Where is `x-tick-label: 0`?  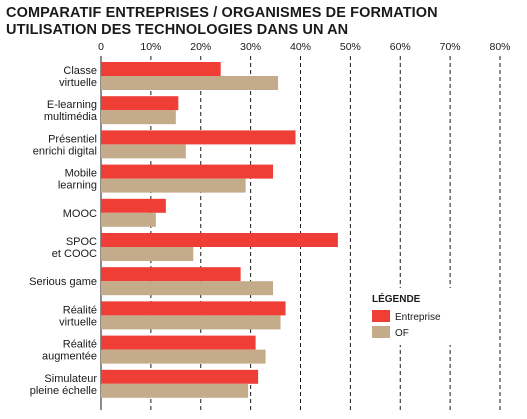 x-tick-label: 0 is located at coordinates (101, 47).